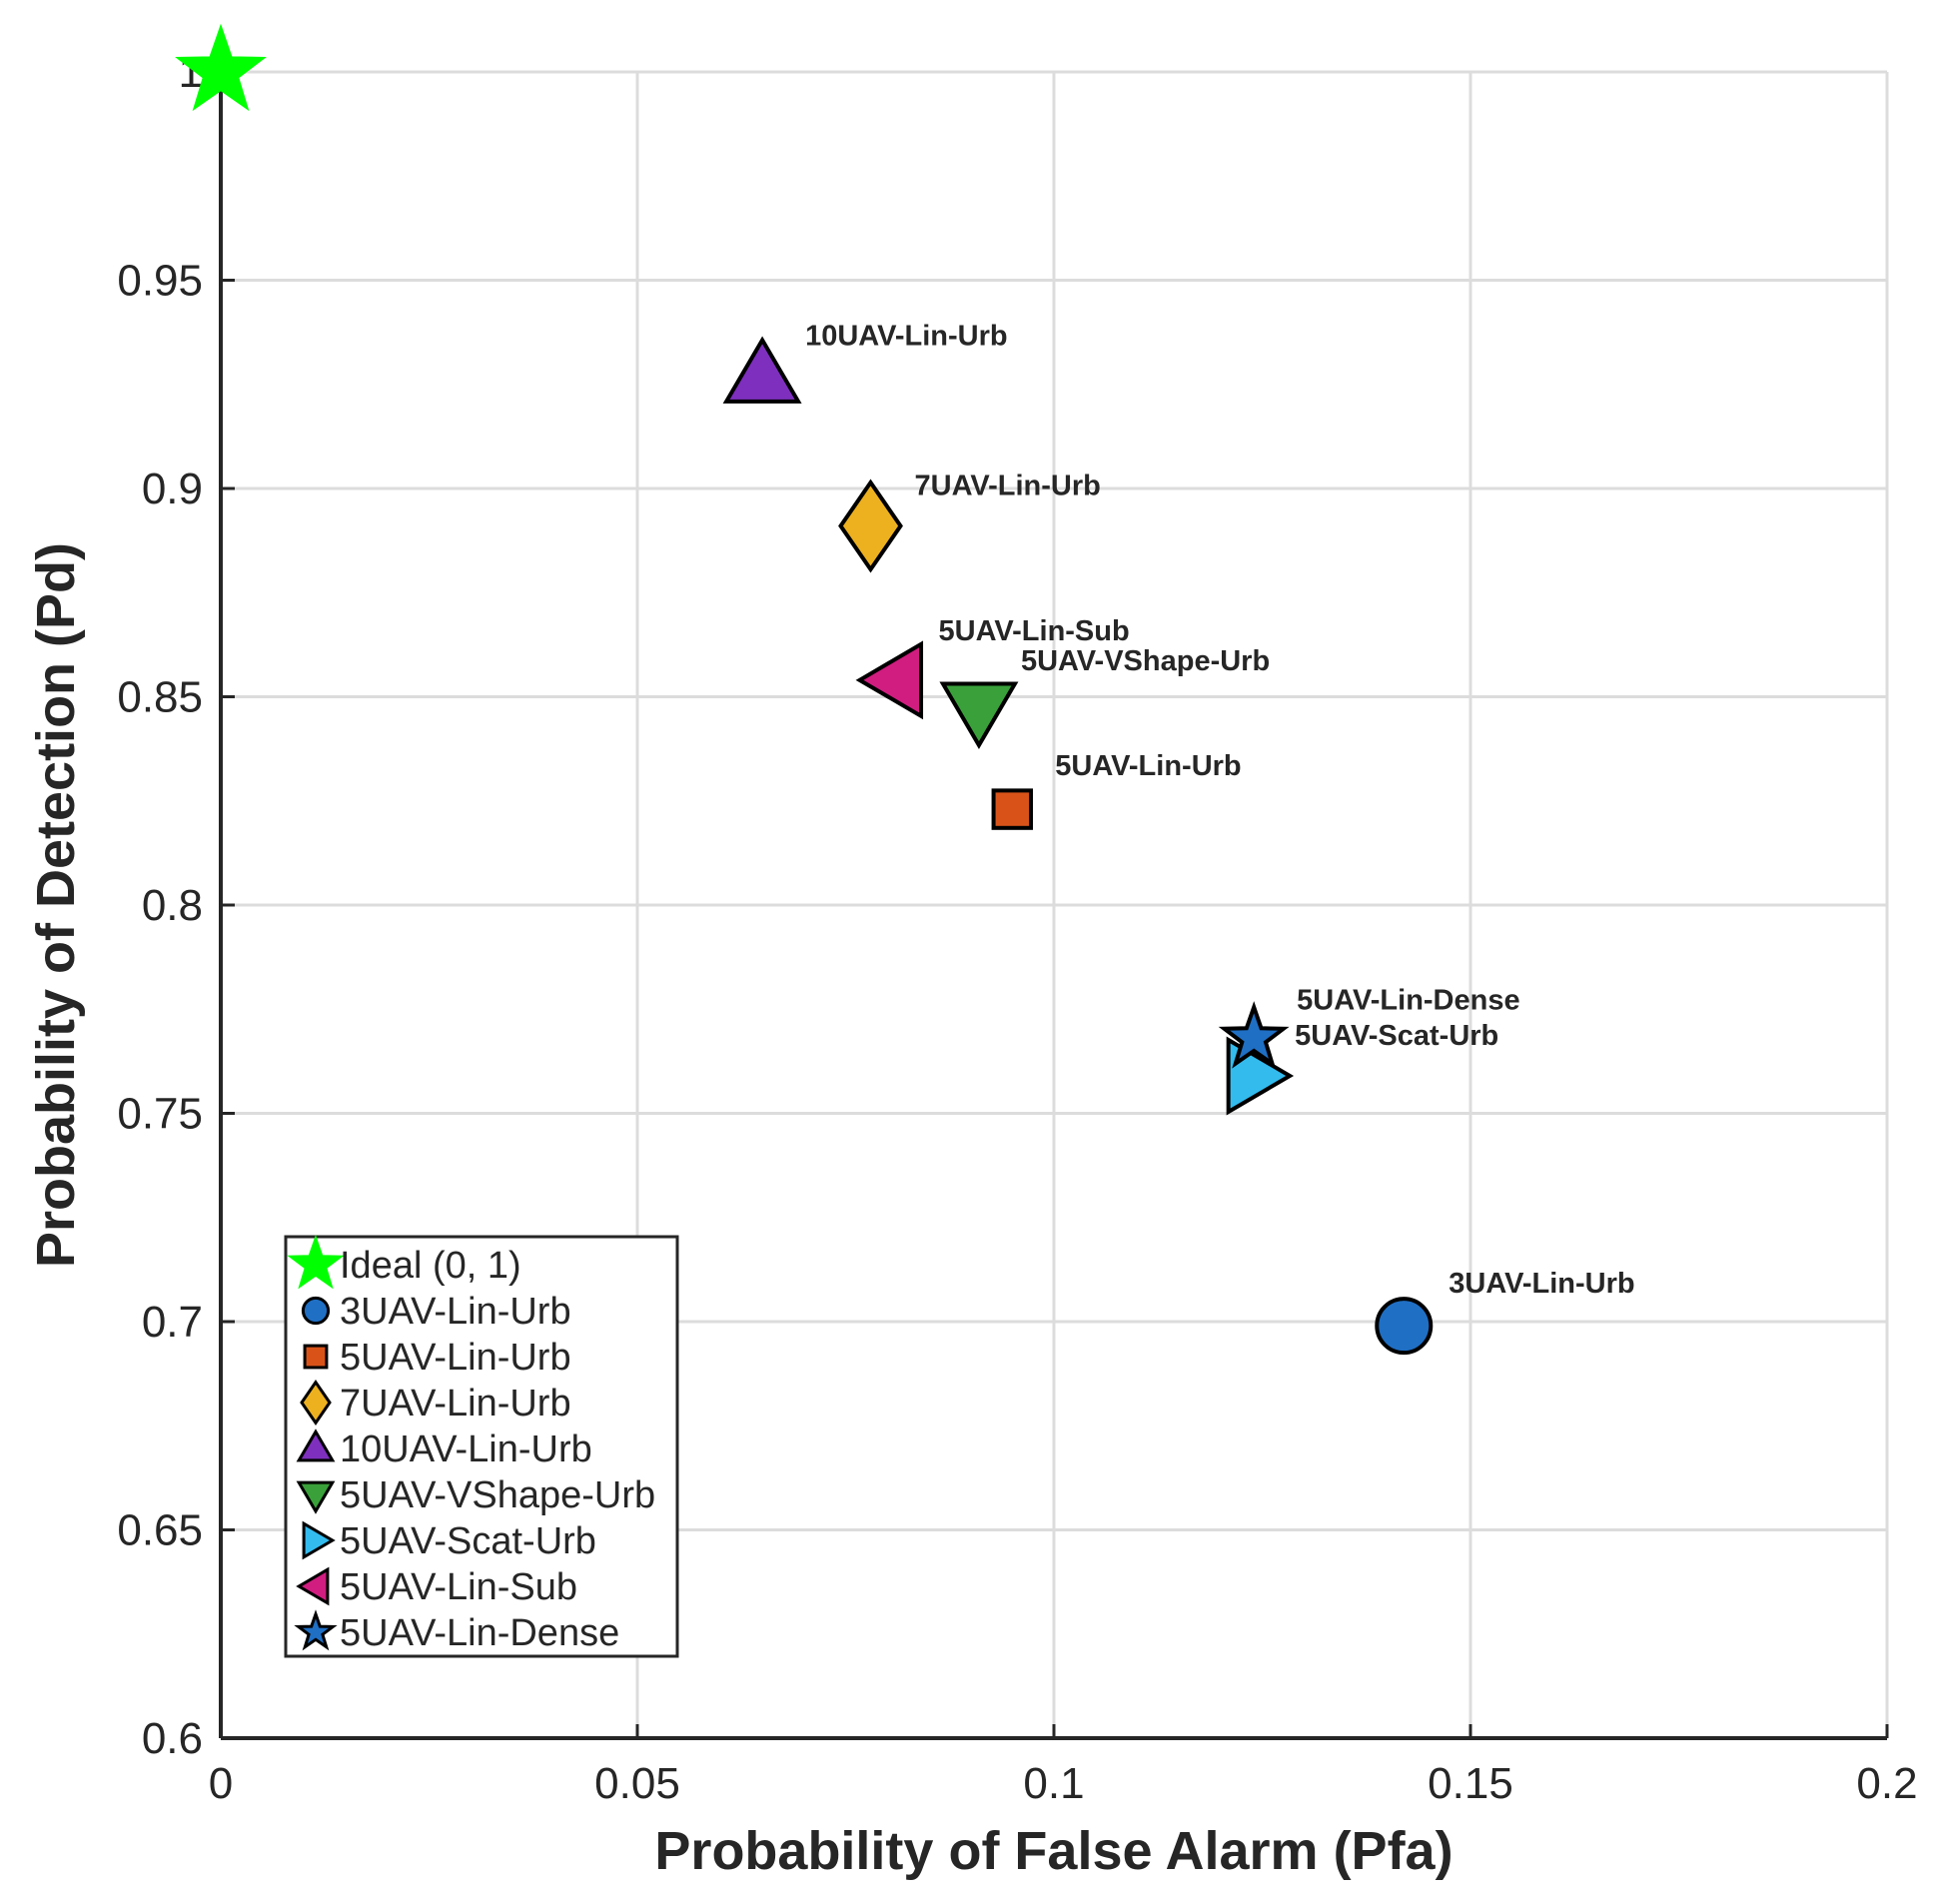 The width and height of the screenshot is (1939, 1904). I want to click on x-tick-label: 0.05, so click(637, 1783).